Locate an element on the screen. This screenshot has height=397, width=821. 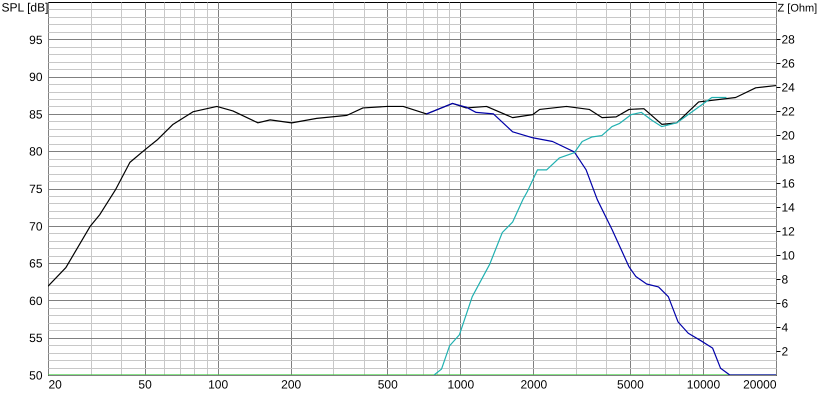
x-tick-label: 50 is located at coordinates (145, 385).